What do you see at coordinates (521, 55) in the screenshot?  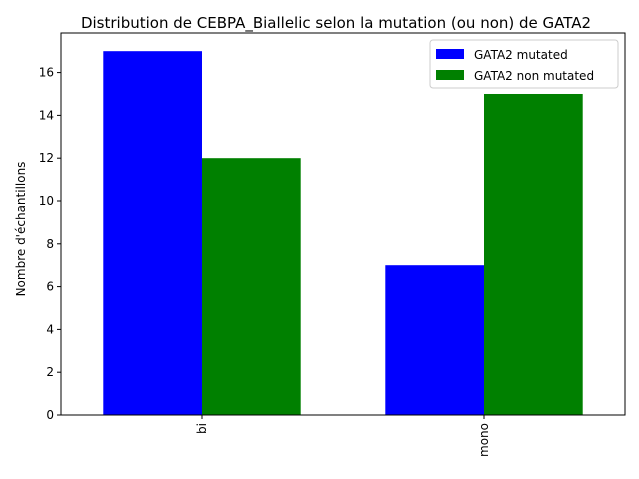 I see `legend-label-0: GATA2 mutated` at bounding box center [521, 55].